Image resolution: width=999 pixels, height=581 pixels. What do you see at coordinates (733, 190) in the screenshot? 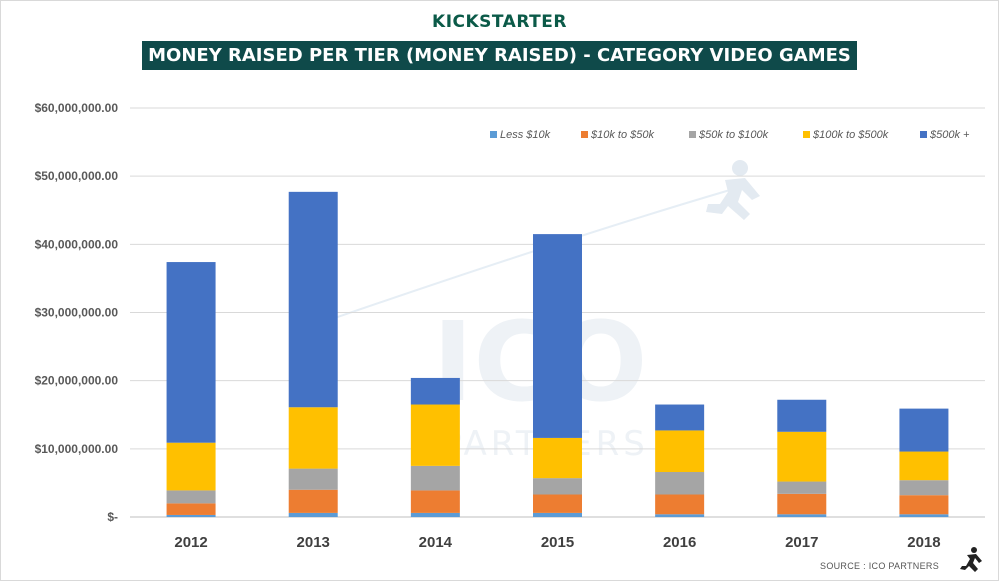
I see `runner-icon` at bounding box center [733, 190].